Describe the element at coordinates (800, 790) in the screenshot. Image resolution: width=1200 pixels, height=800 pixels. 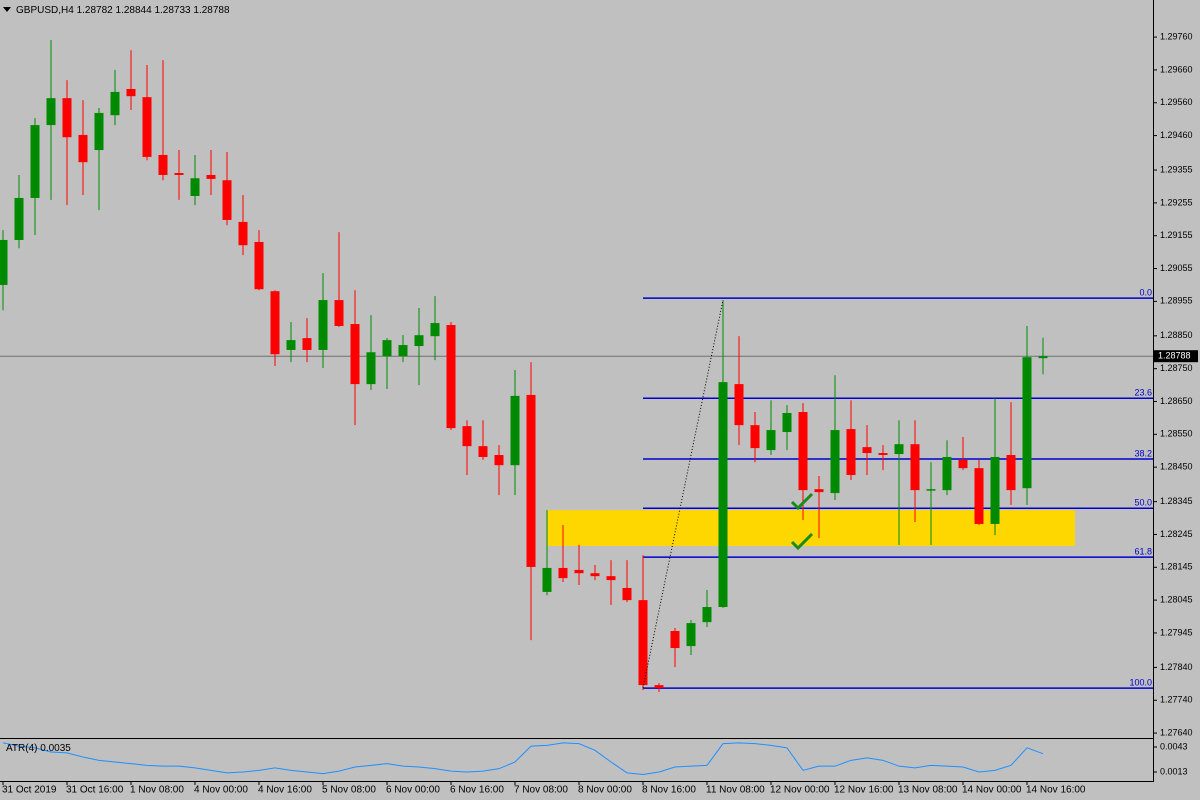
I see `x-tick-label: 12 Nov 00:00` at that location.